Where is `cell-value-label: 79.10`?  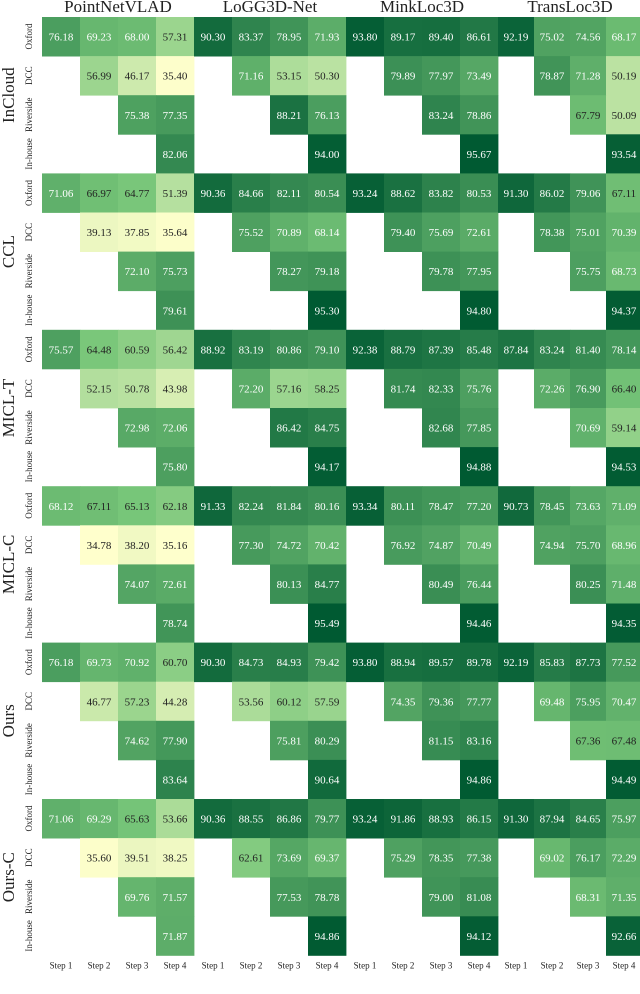
cell-value-label: 79.10 is located at coordinates (327, 350).